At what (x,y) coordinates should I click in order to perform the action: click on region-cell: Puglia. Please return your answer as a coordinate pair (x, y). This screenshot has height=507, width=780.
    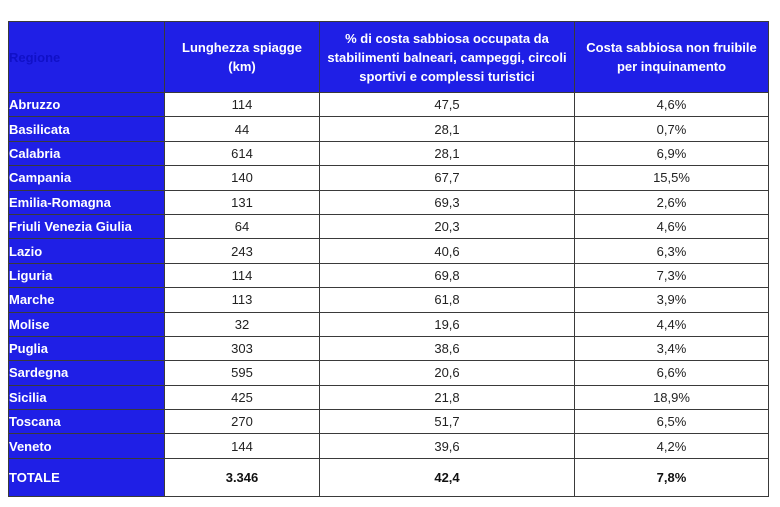
    Looking at the image, I should click on (86, 348).